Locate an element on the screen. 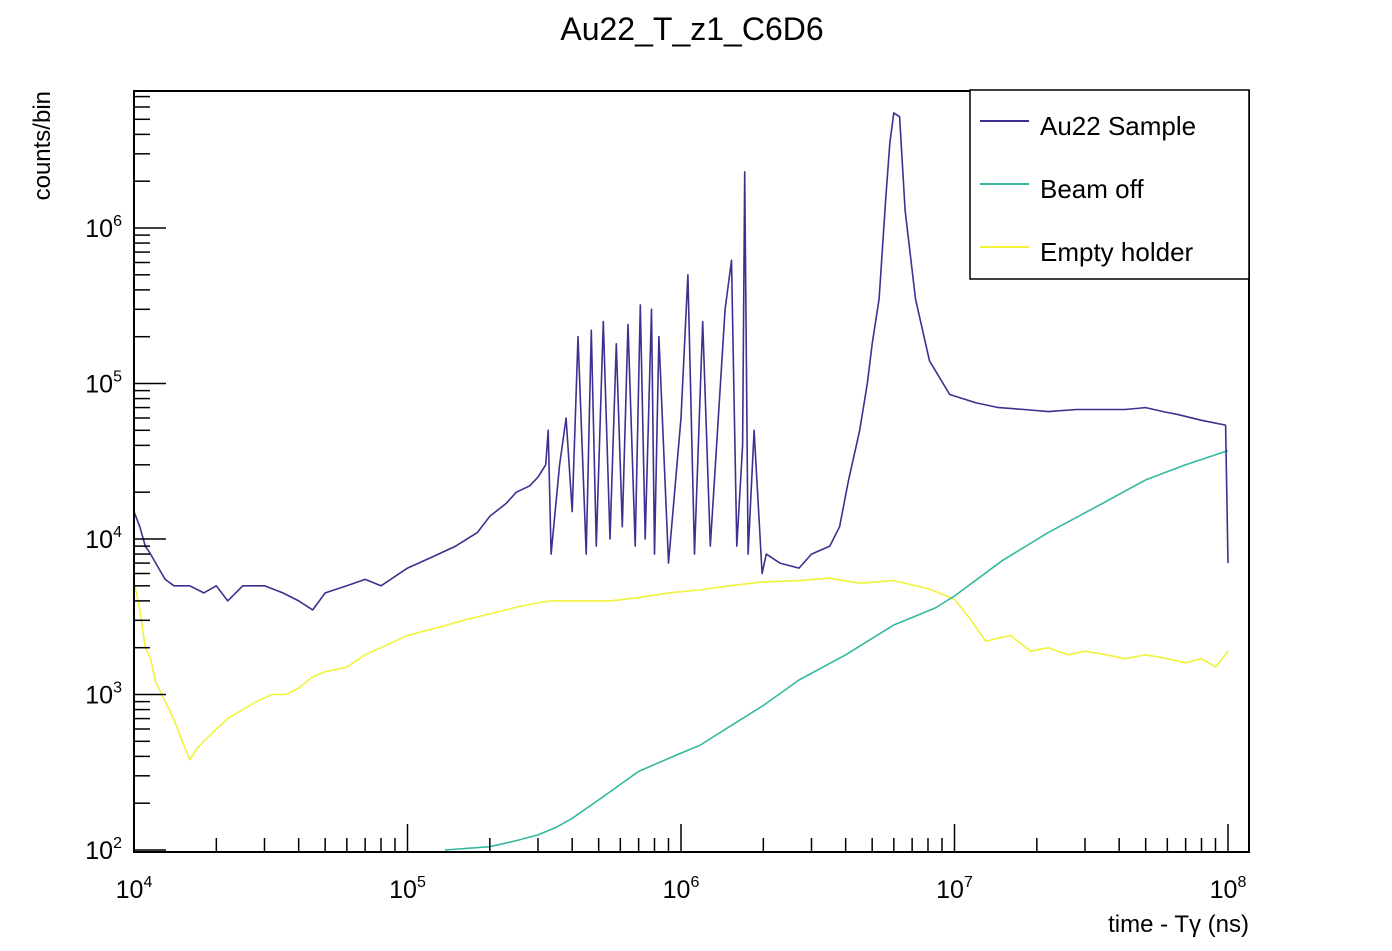 Image resolution: width=1392 pixels, height=951 pixels. y-tick-label: 10⁴ is located at coordinates (103, 539).